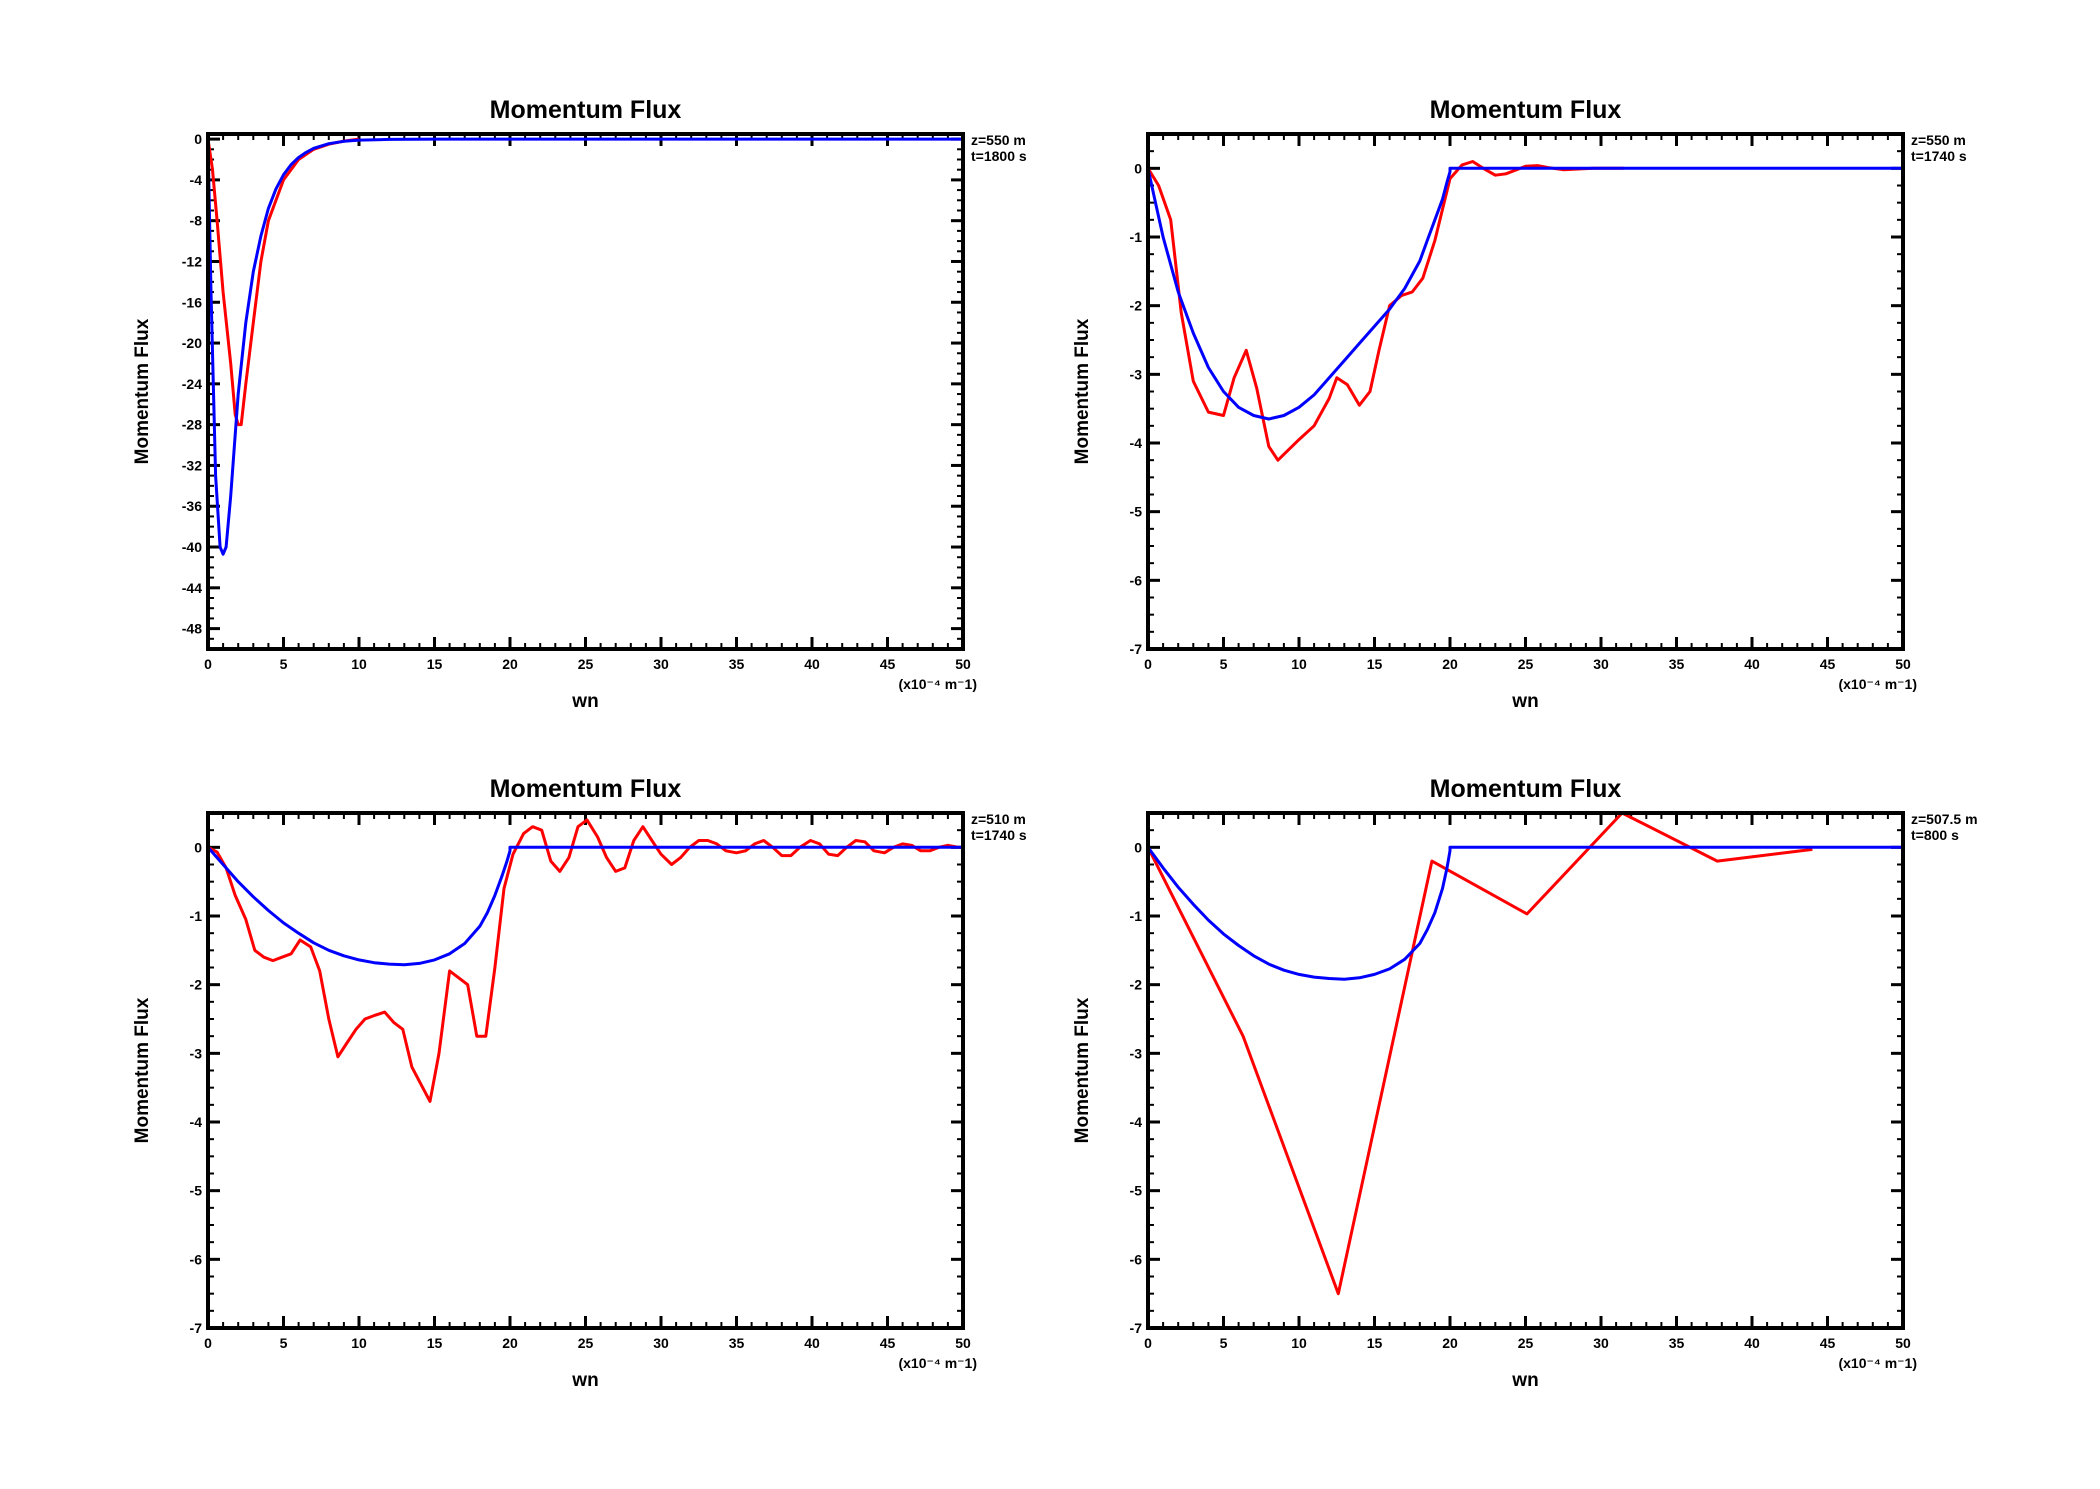 The image size is (2100, 1489). I want to click on y-tick-label: -12, so click(192, 261).